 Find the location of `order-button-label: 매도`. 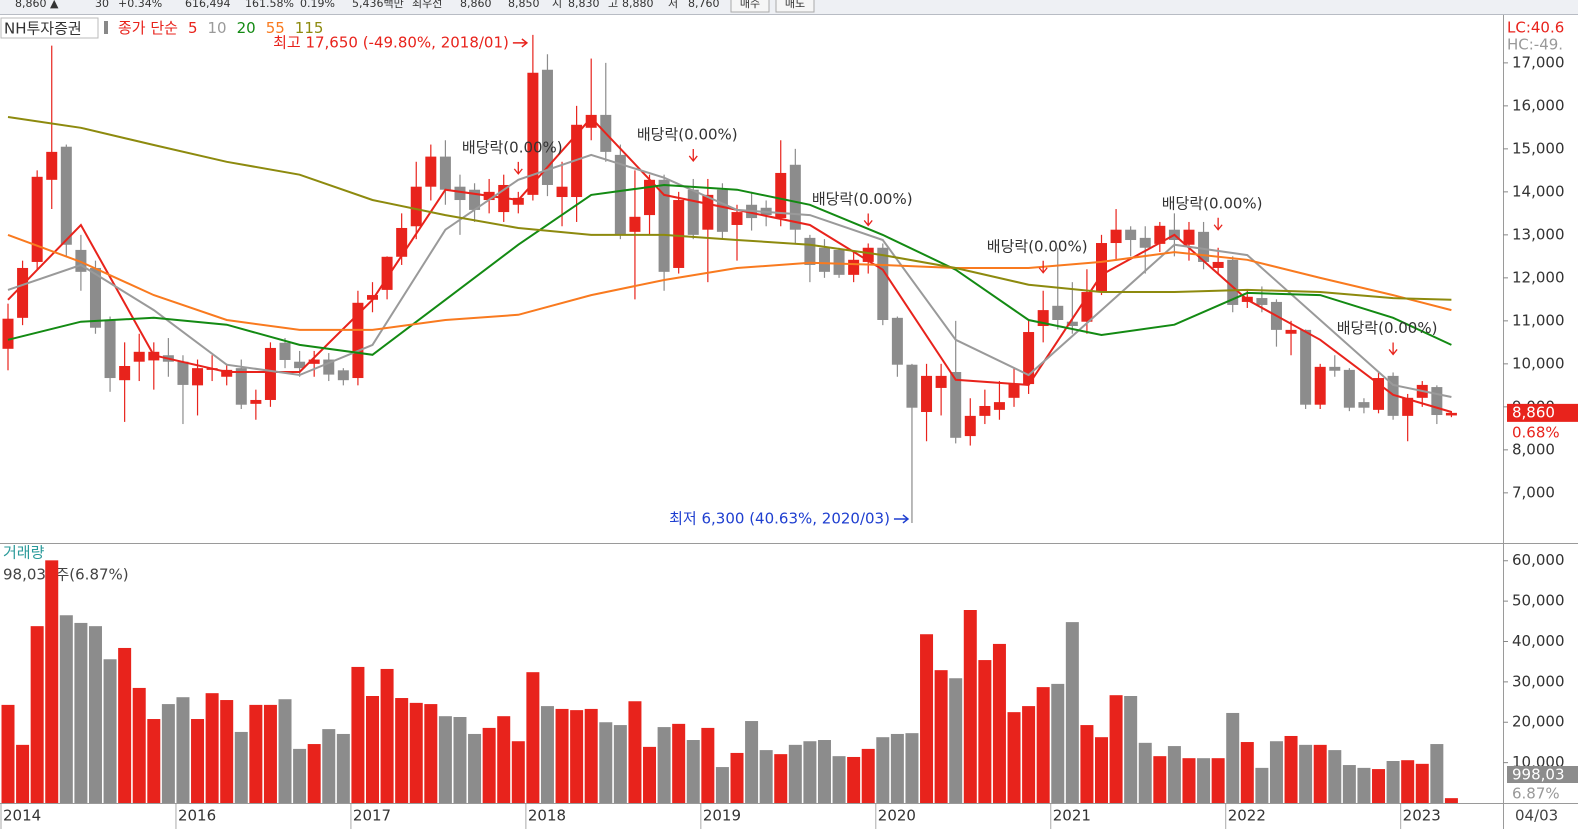

order-button-label: 매도 is located at coordinates (795, 5).